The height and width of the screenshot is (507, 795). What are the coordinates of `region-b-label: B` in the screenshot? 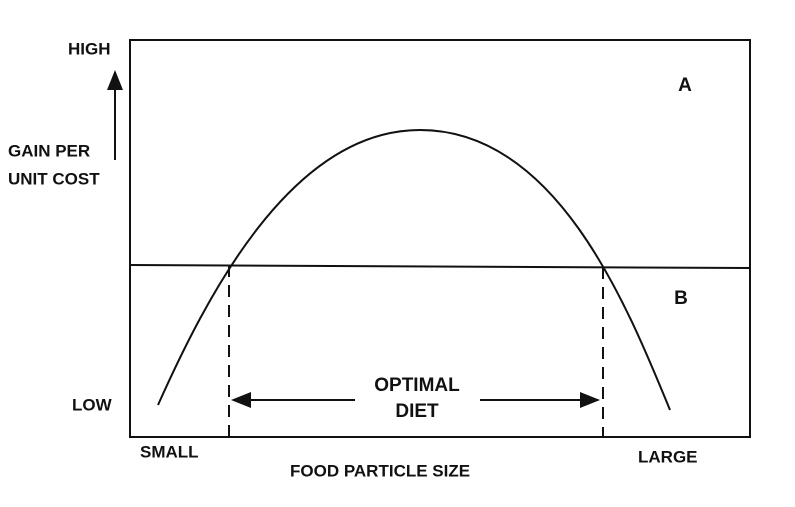 It's located at (681, 298).